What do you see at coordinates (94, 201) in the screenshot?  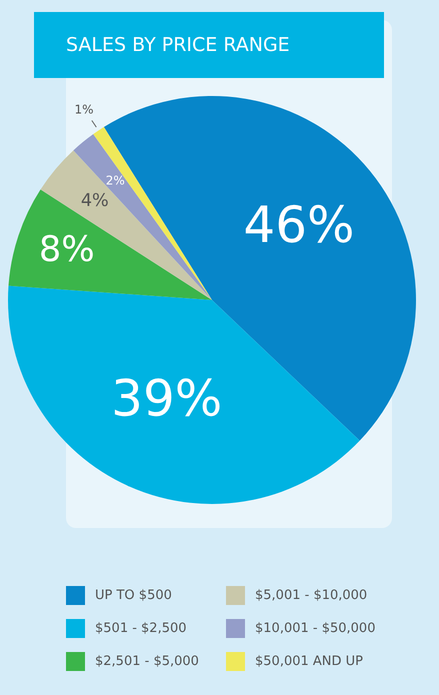 I see `data-label: 4%` at bounding box center [94, 201].